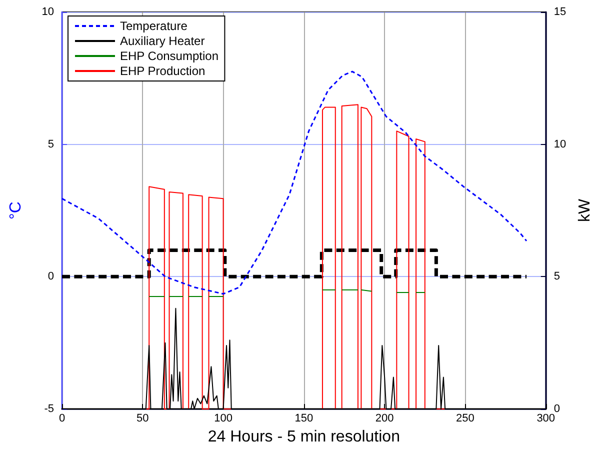 The height and width of the screenshot is (450, 601). Describe the element at coordinates (16, 211) in the screenshot. I see `y-axis-title: °C` at that location.